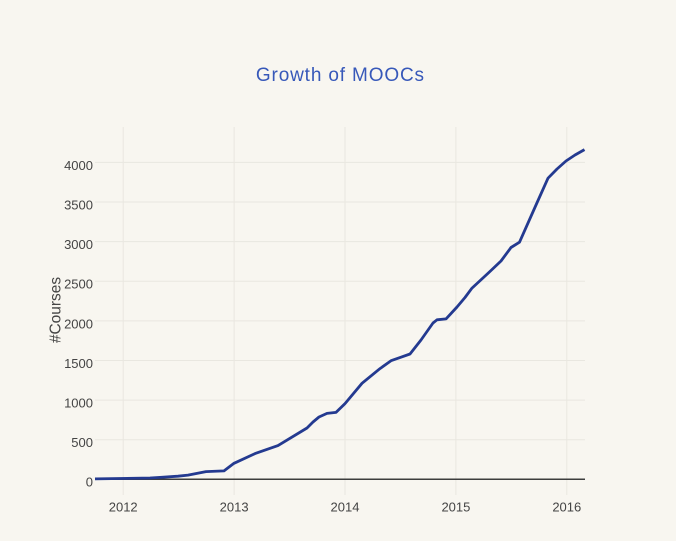 The image size is (676, 541). I want to click on svg-text: 2000, so click(78, 323).